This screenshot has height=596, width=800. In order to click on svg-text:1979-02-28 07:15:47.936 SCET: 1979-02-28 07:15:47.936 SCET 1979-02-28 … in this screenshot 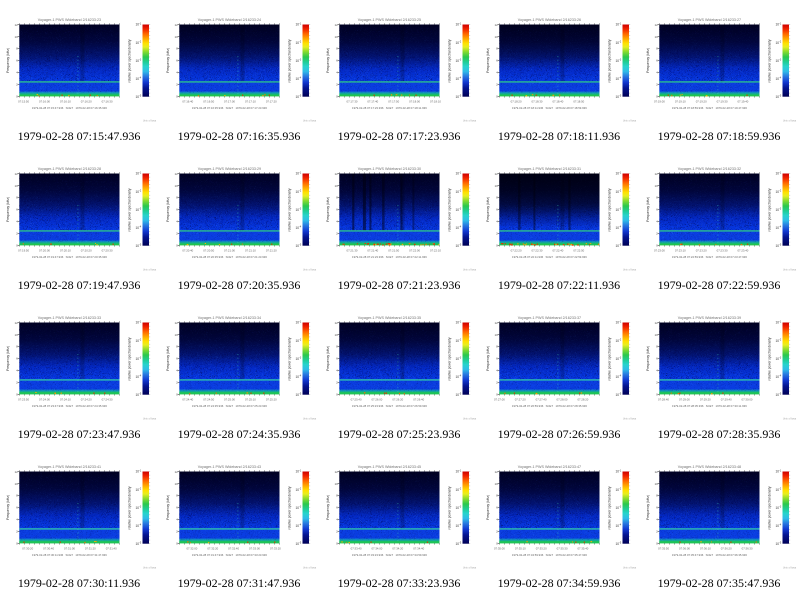, I will do `click(69, 108)`.